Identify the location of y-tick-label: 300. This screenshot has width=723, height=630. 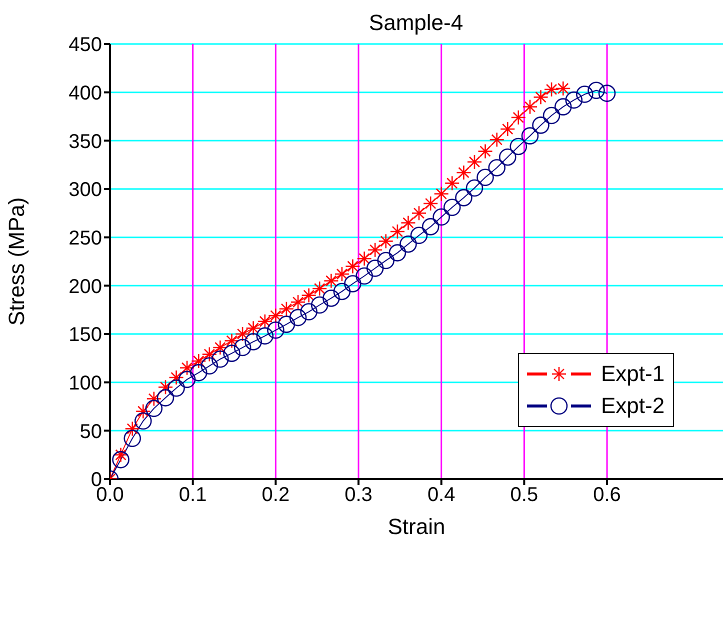
(85, 190).